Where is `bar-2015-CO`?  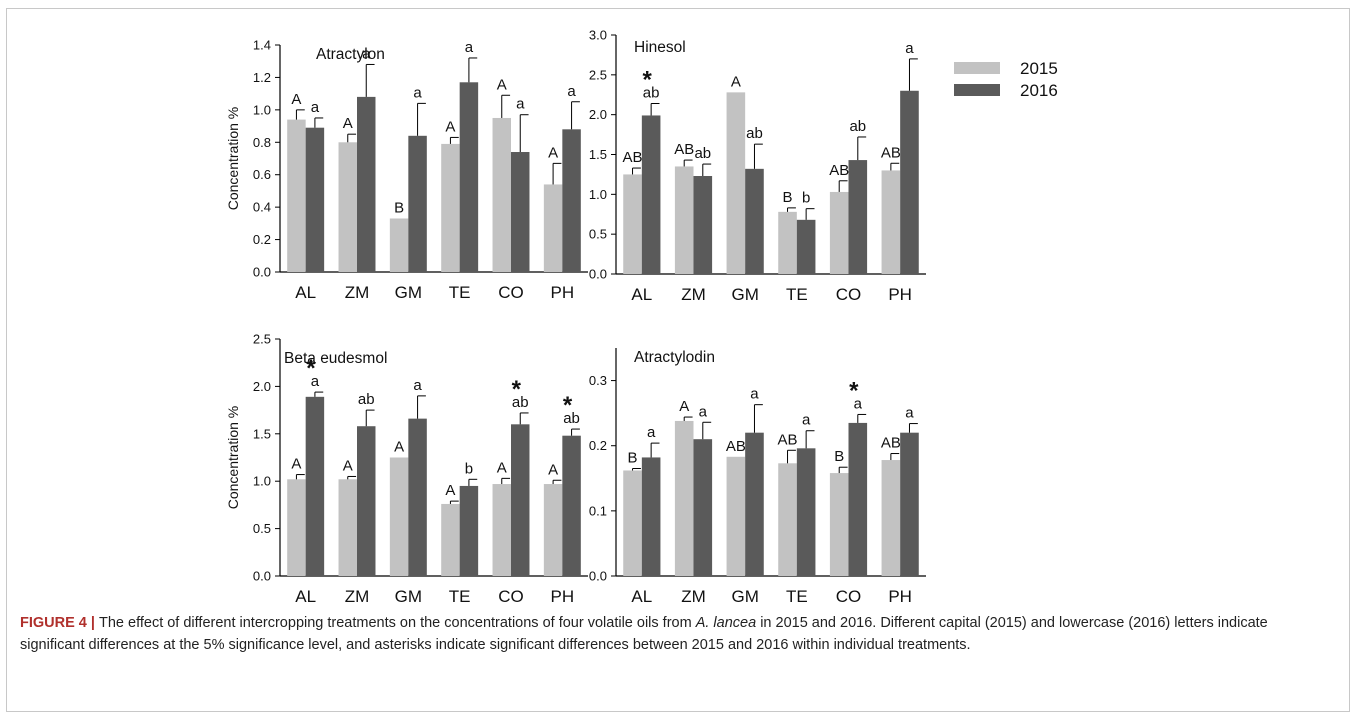
bar-2015-CO is located at coordinates (839, 524).